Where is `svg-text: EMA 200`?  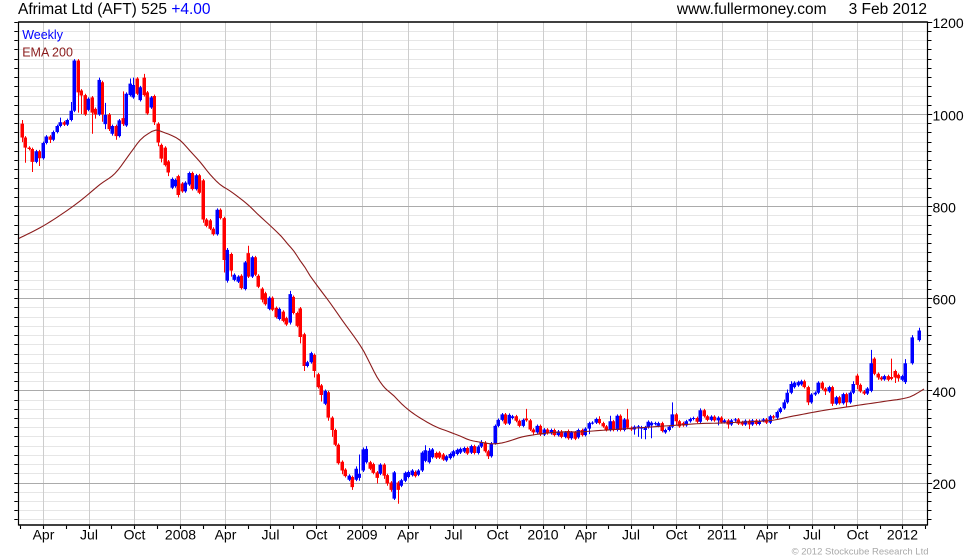
svg-text: EMA 200 is located at coordinates (47, 52).